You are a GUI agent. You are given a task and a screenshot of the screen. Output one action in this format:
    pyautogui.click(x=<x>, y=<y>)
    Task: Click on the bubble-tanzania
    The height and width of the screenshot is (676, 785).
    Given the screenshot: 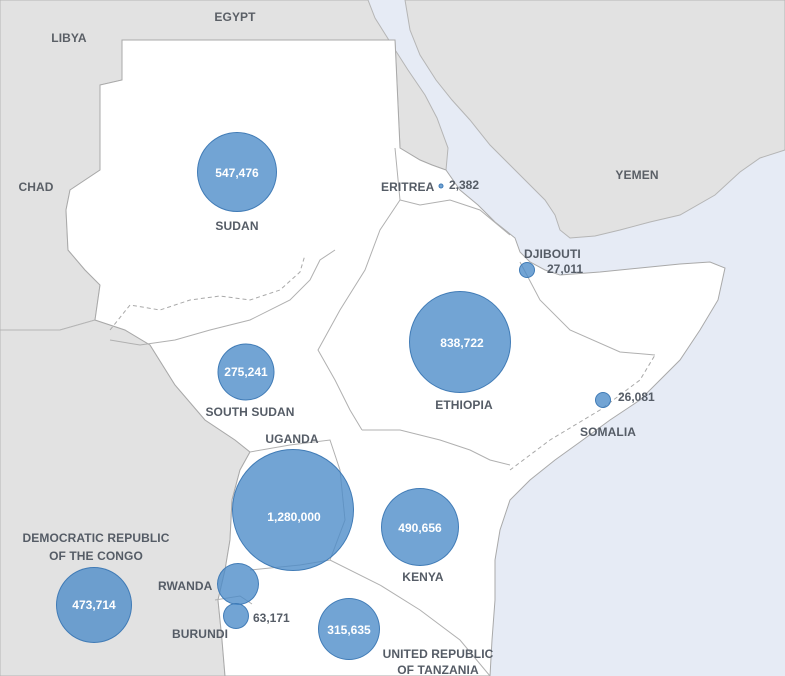 What is the action you would take?
    pyautogui.click(x=349, y=629)
    